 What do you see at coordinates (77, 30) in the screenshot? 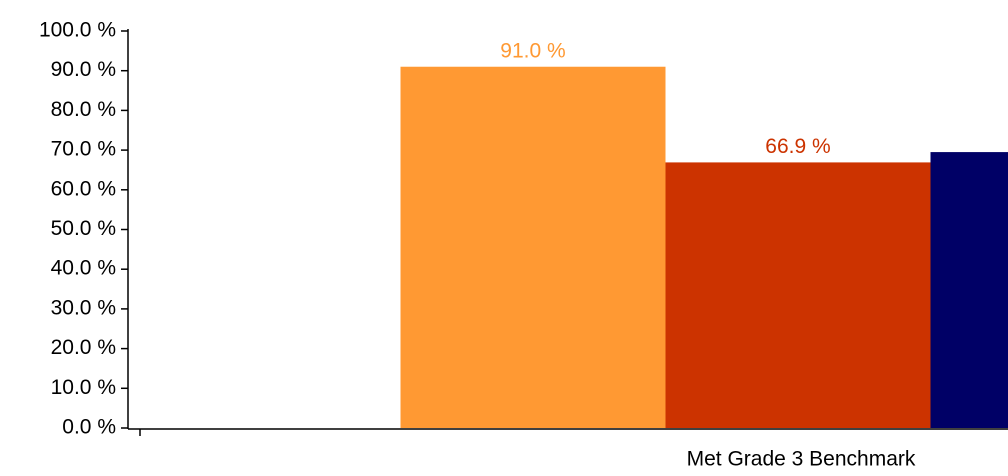
I see `y-tick-label: 100.0 %` at bounding box center [77, 30].